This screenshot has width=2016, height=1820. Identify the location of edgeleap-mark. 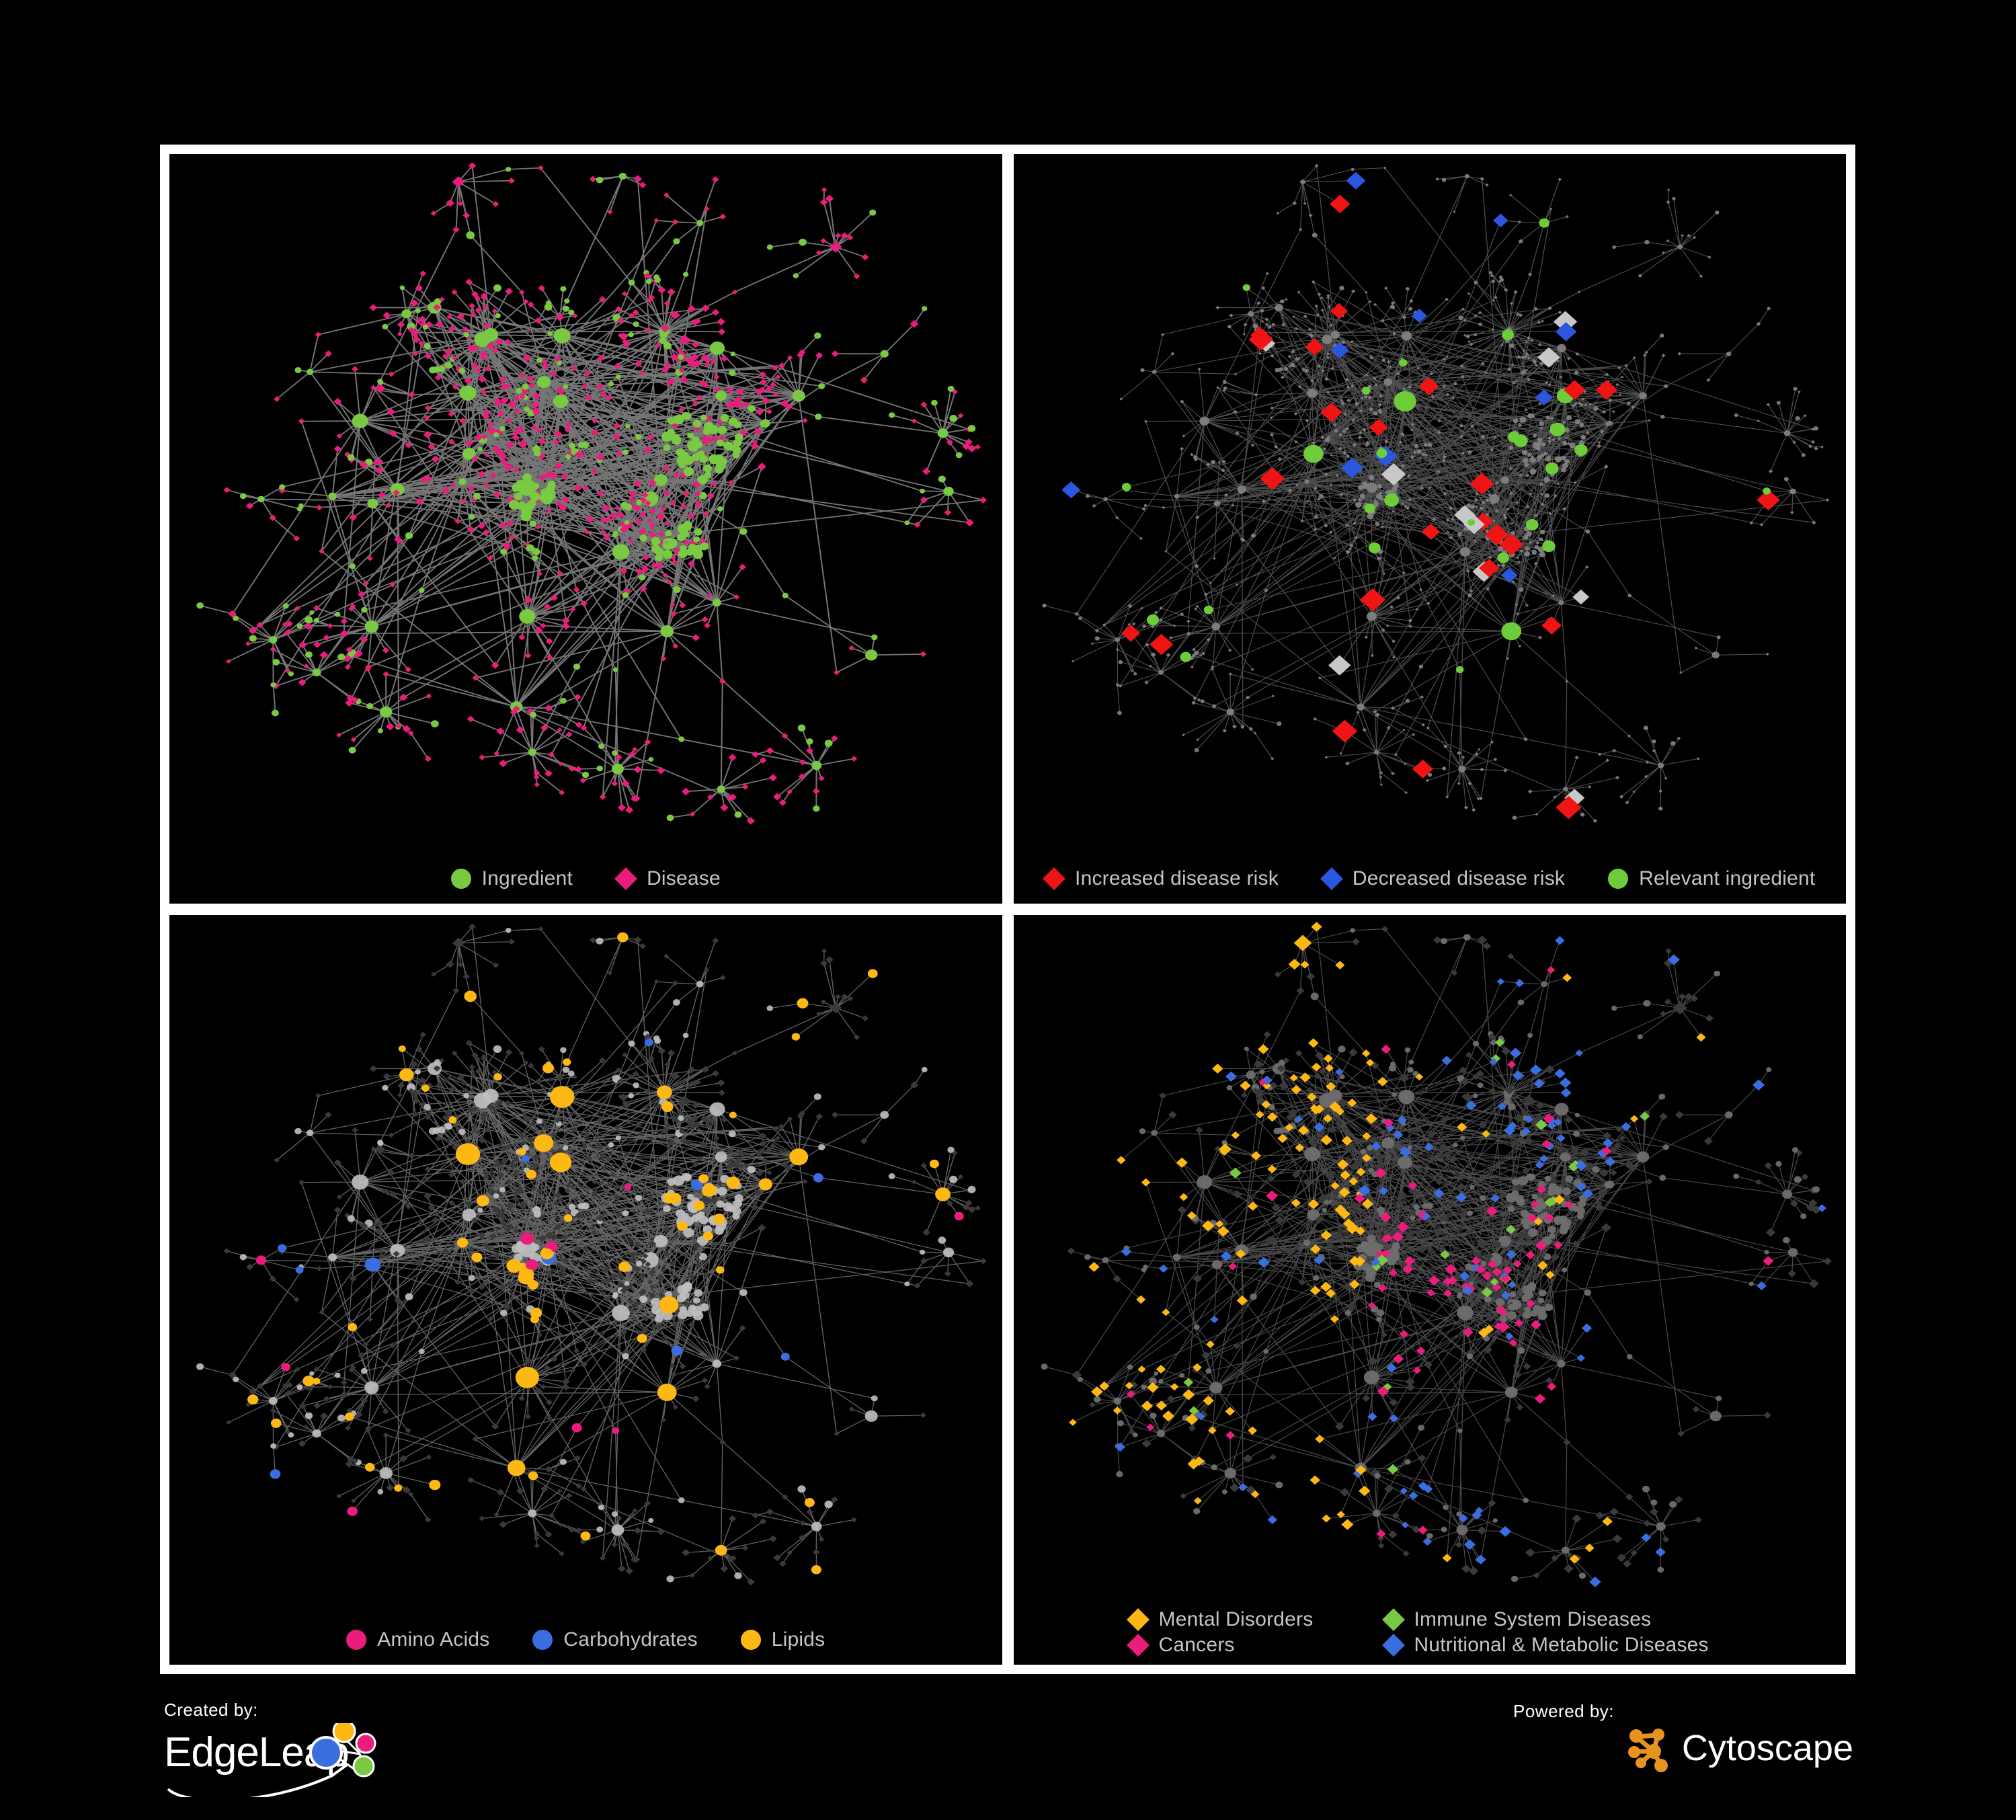
(271, 1760).